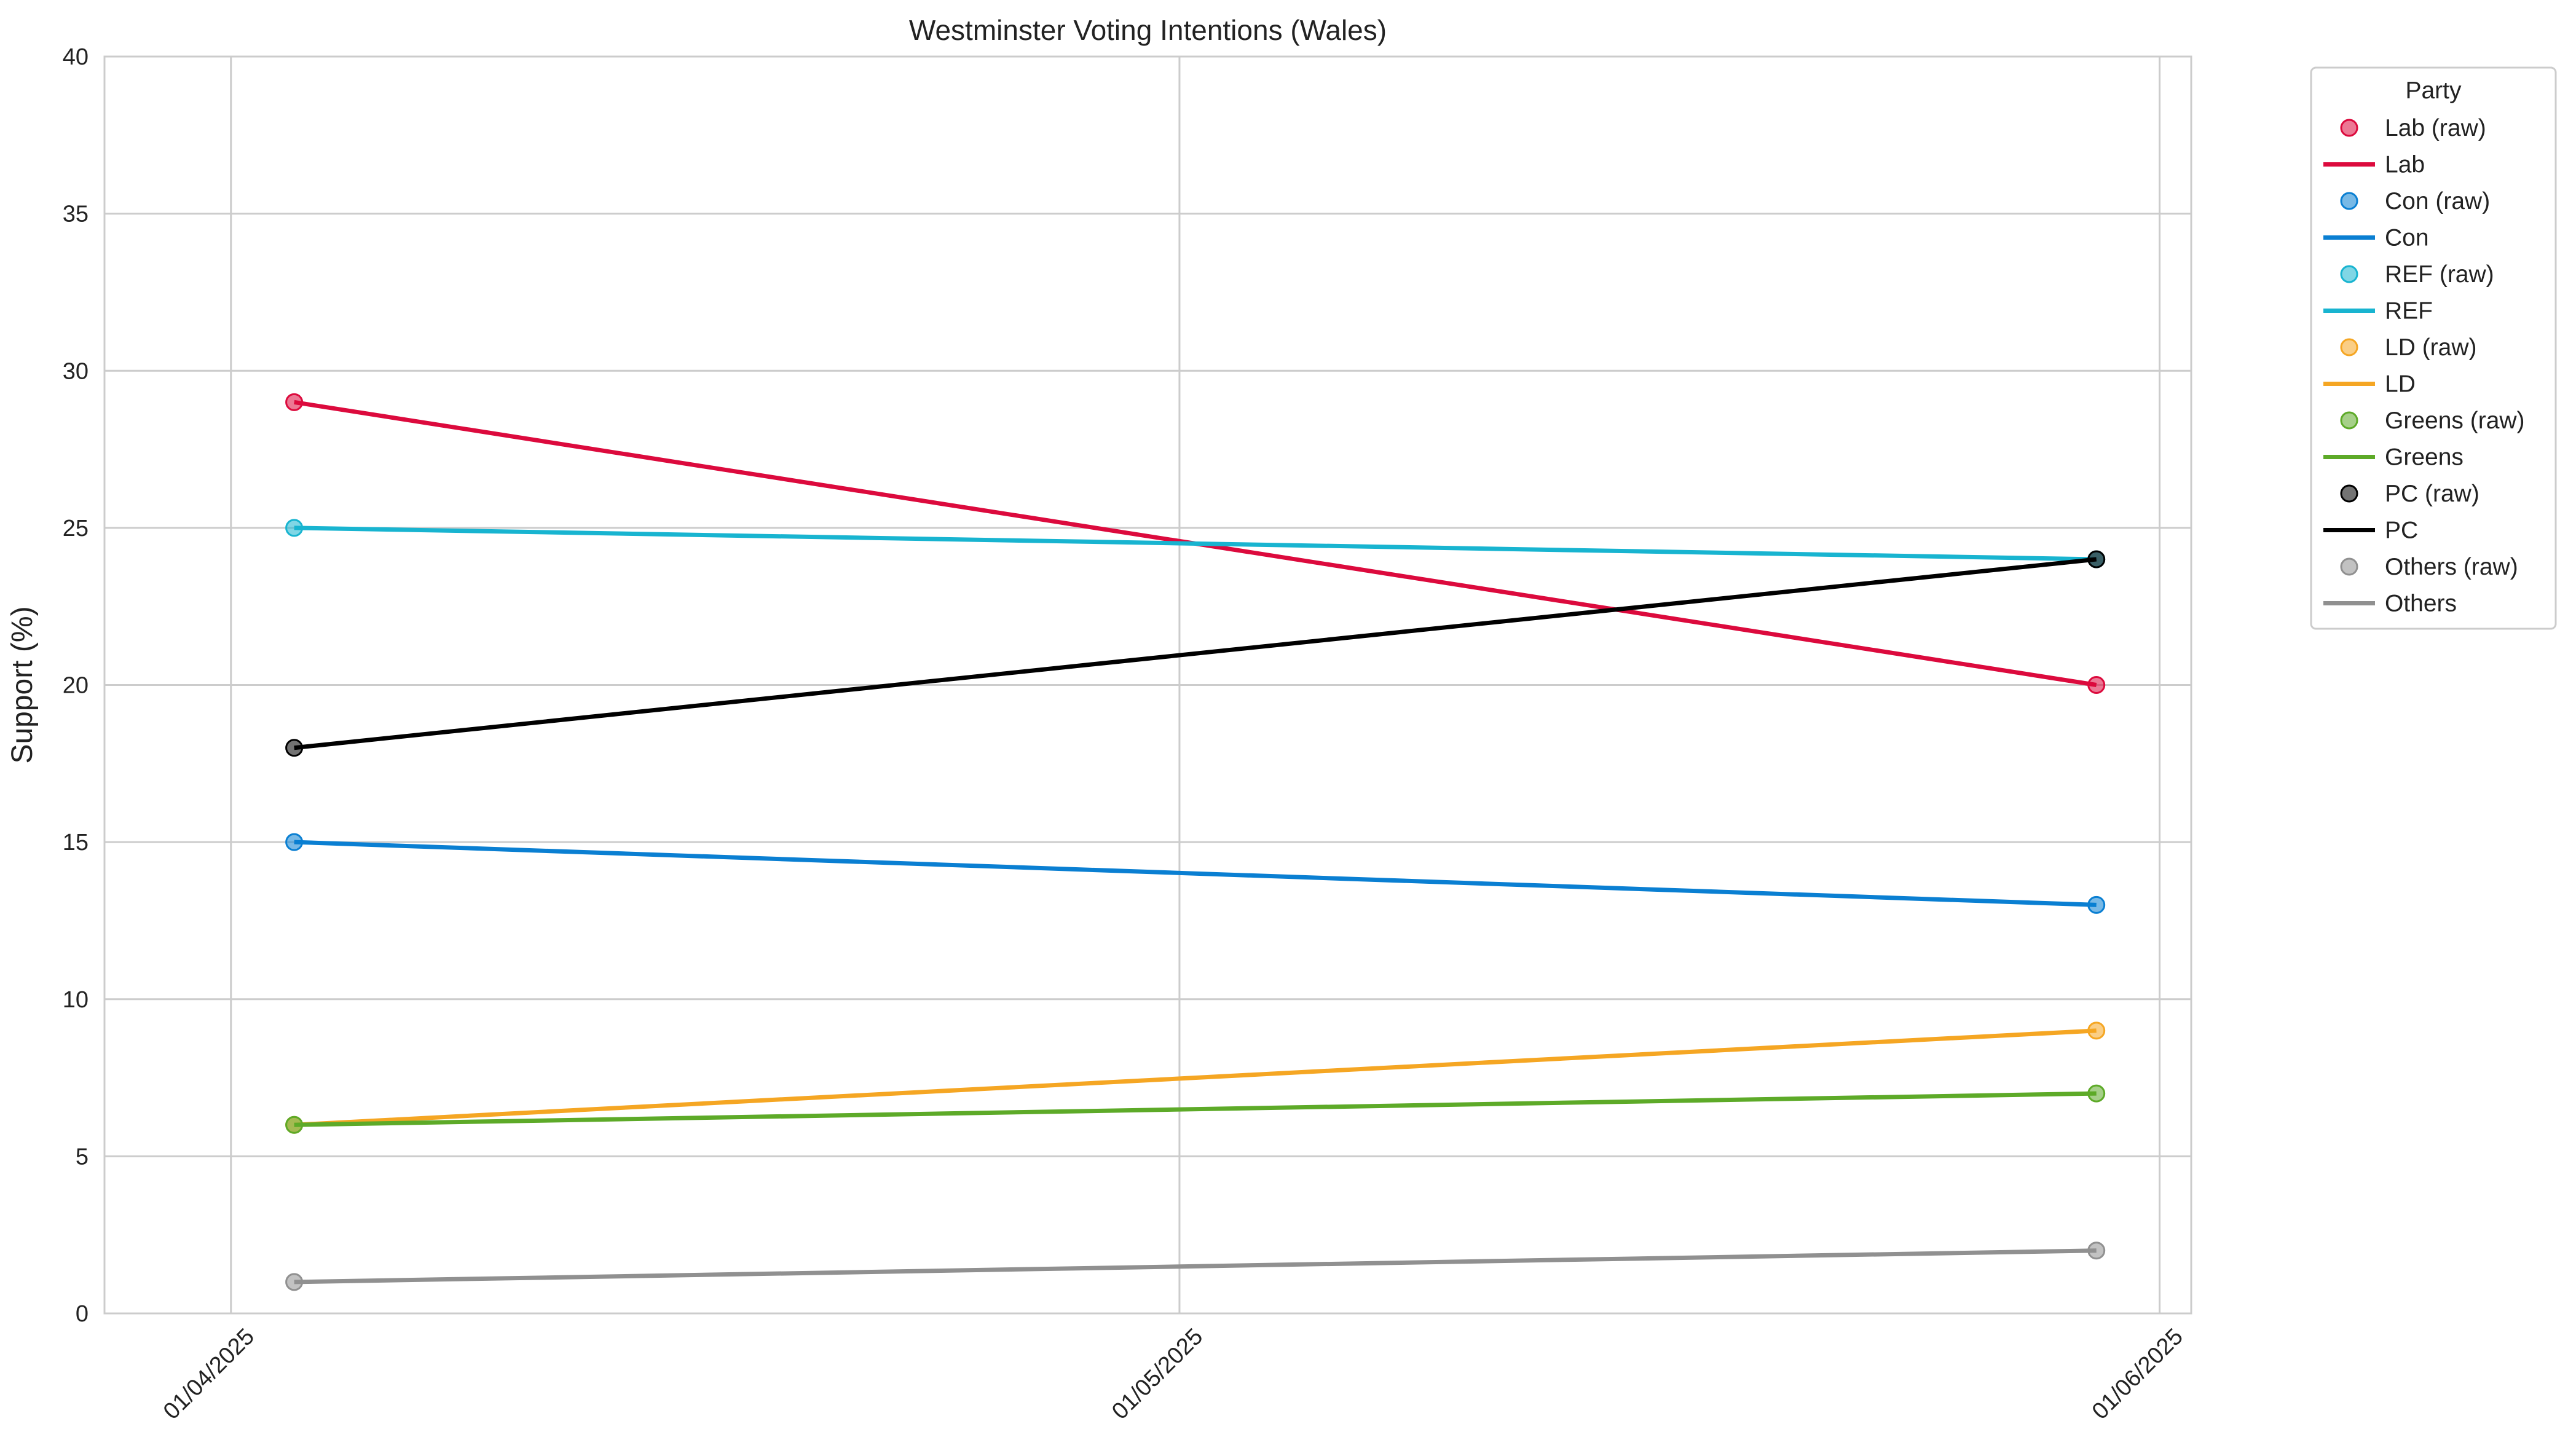  Describe the element at coordinates (82, 1314) in the screenshot. I see `y-tick-label: 0` at that location.